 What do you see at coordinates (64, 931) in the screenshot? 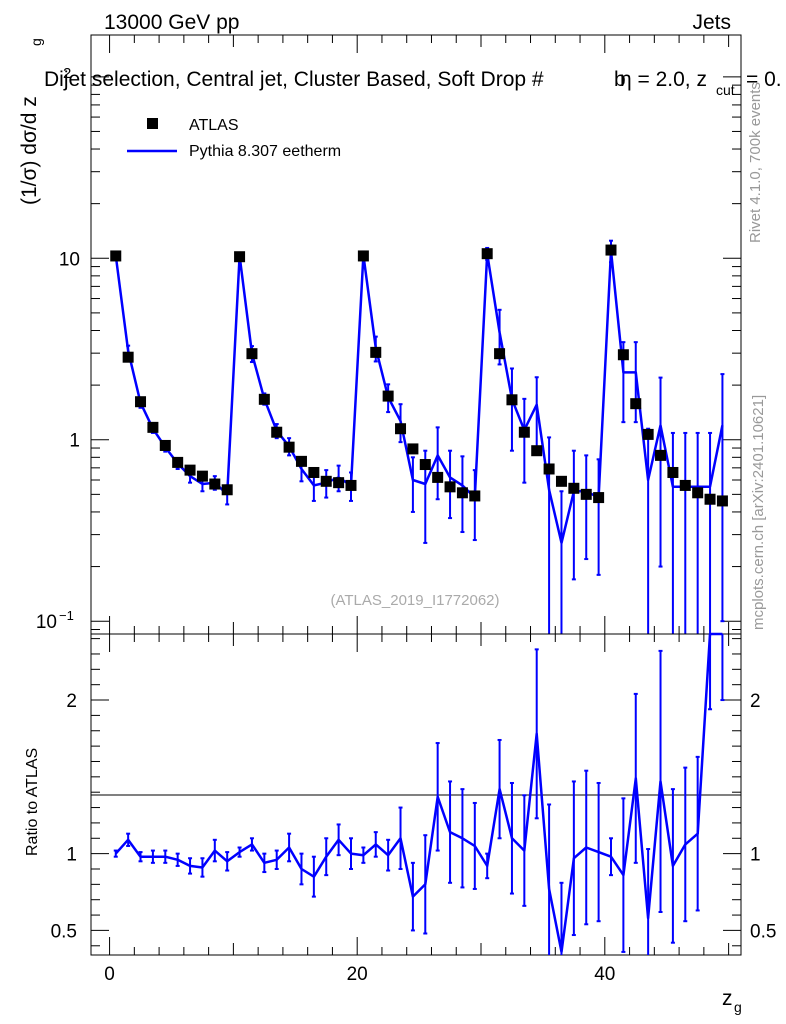
I see `ratio-y-tick-label-left: 0.5` at bounding box center [64, 931].